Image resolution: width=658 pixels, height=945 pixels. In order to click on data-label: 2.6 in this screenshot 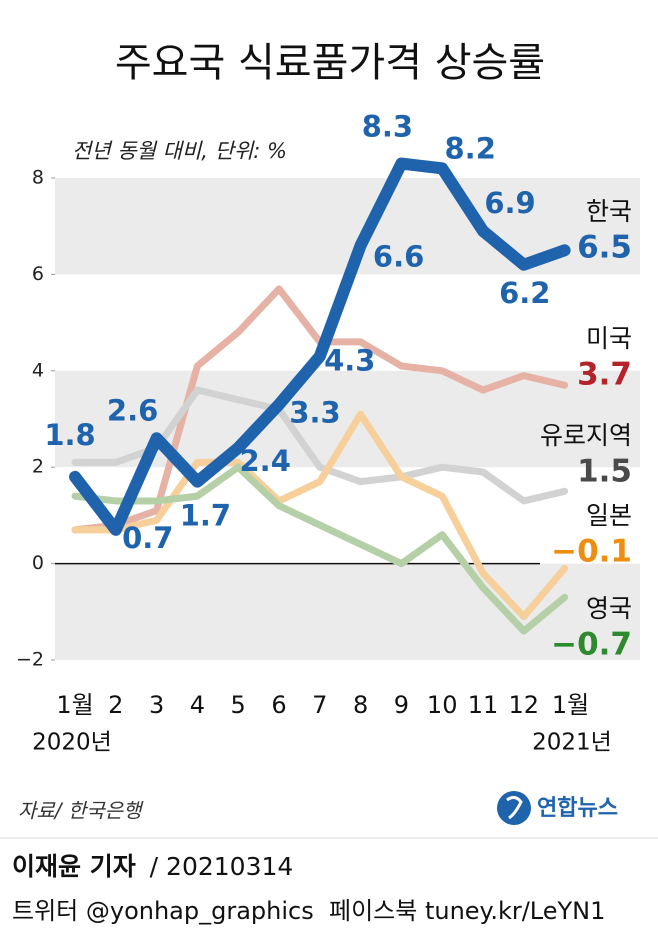, I will do `click(132, 410)`.